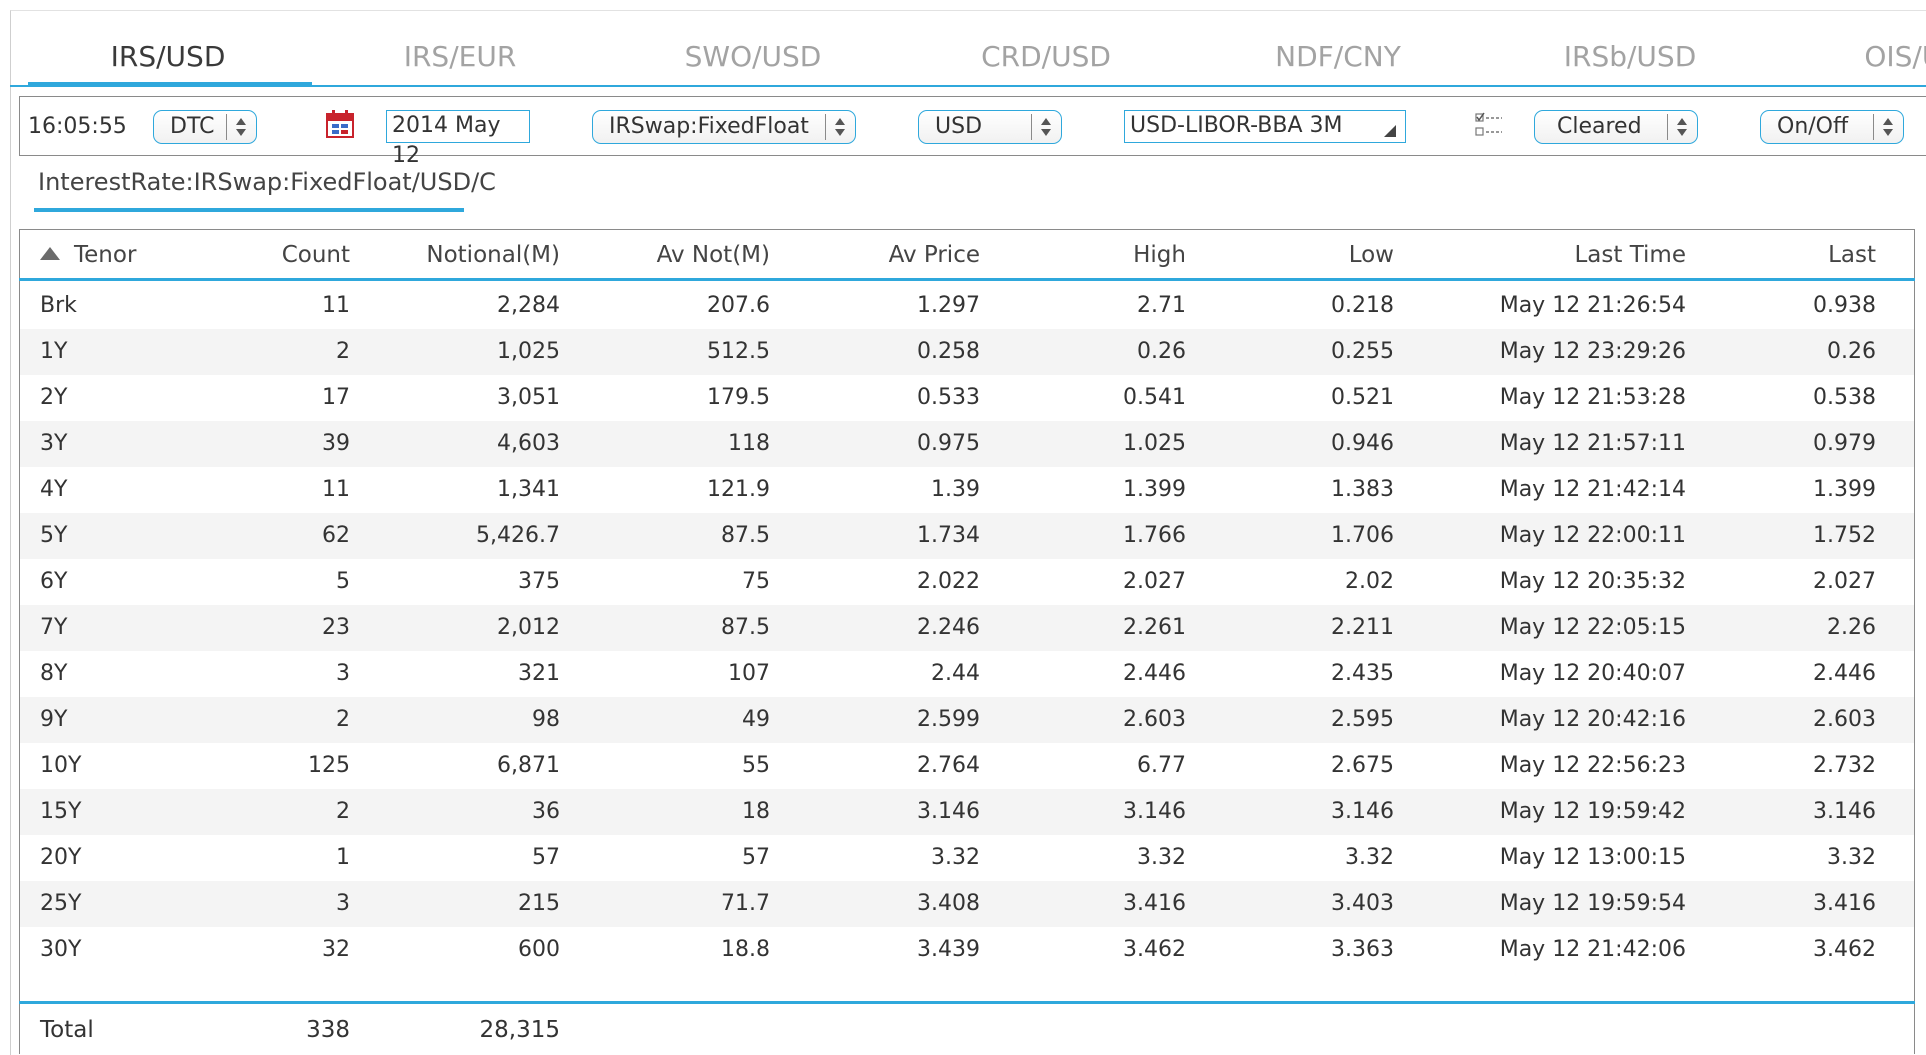 The height and width of the screenshot is (1055, 1926). Describe the element at coordinates (1592, 903) in the screenshot. I see `cell-last-time: May 12 19:59:54` at that location.